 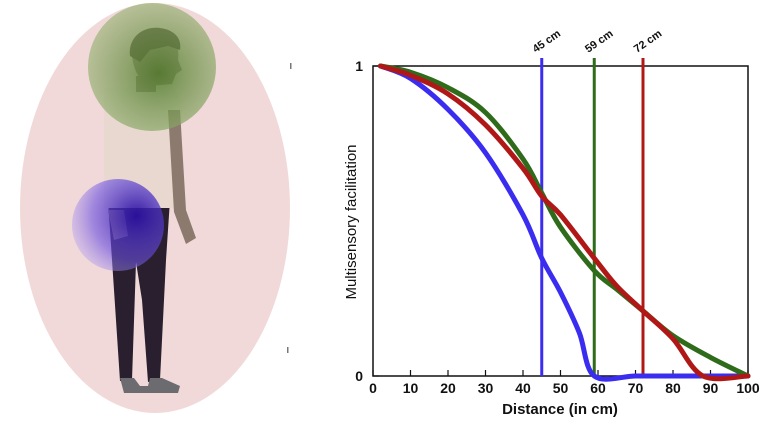 I want to click on hand-field, so click(x=118, y=225).